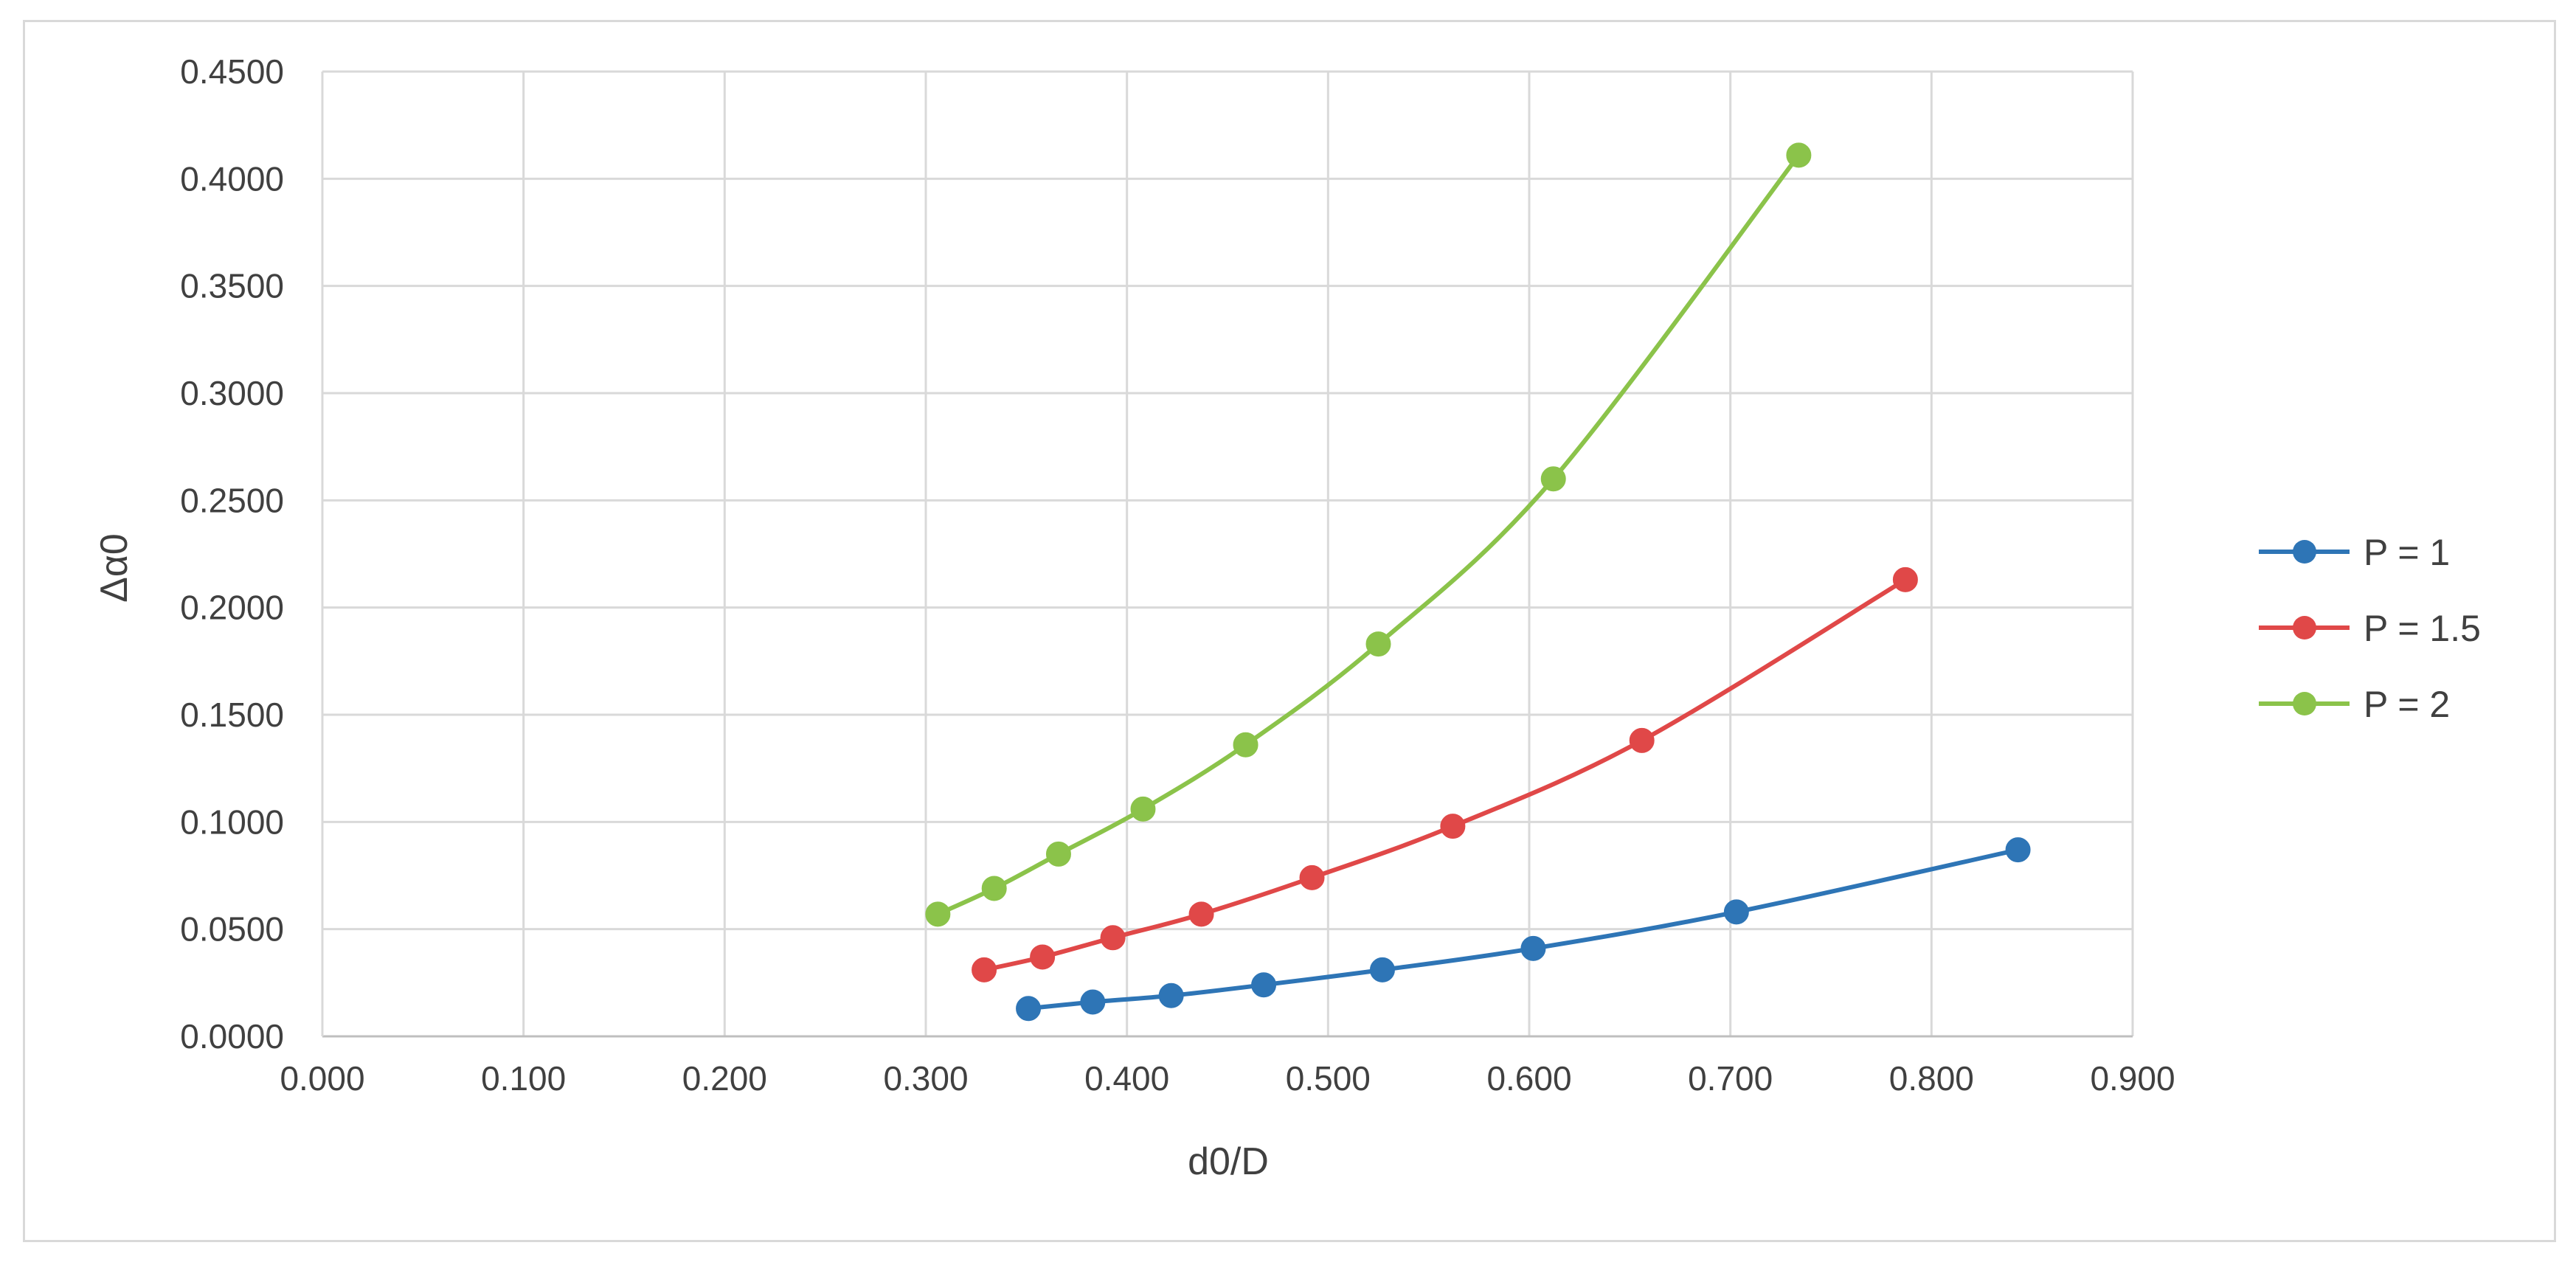 The height and width of the screenshot is (1265, 2576). I want to click on y-axis-title: Δα0, so click(115, 568).